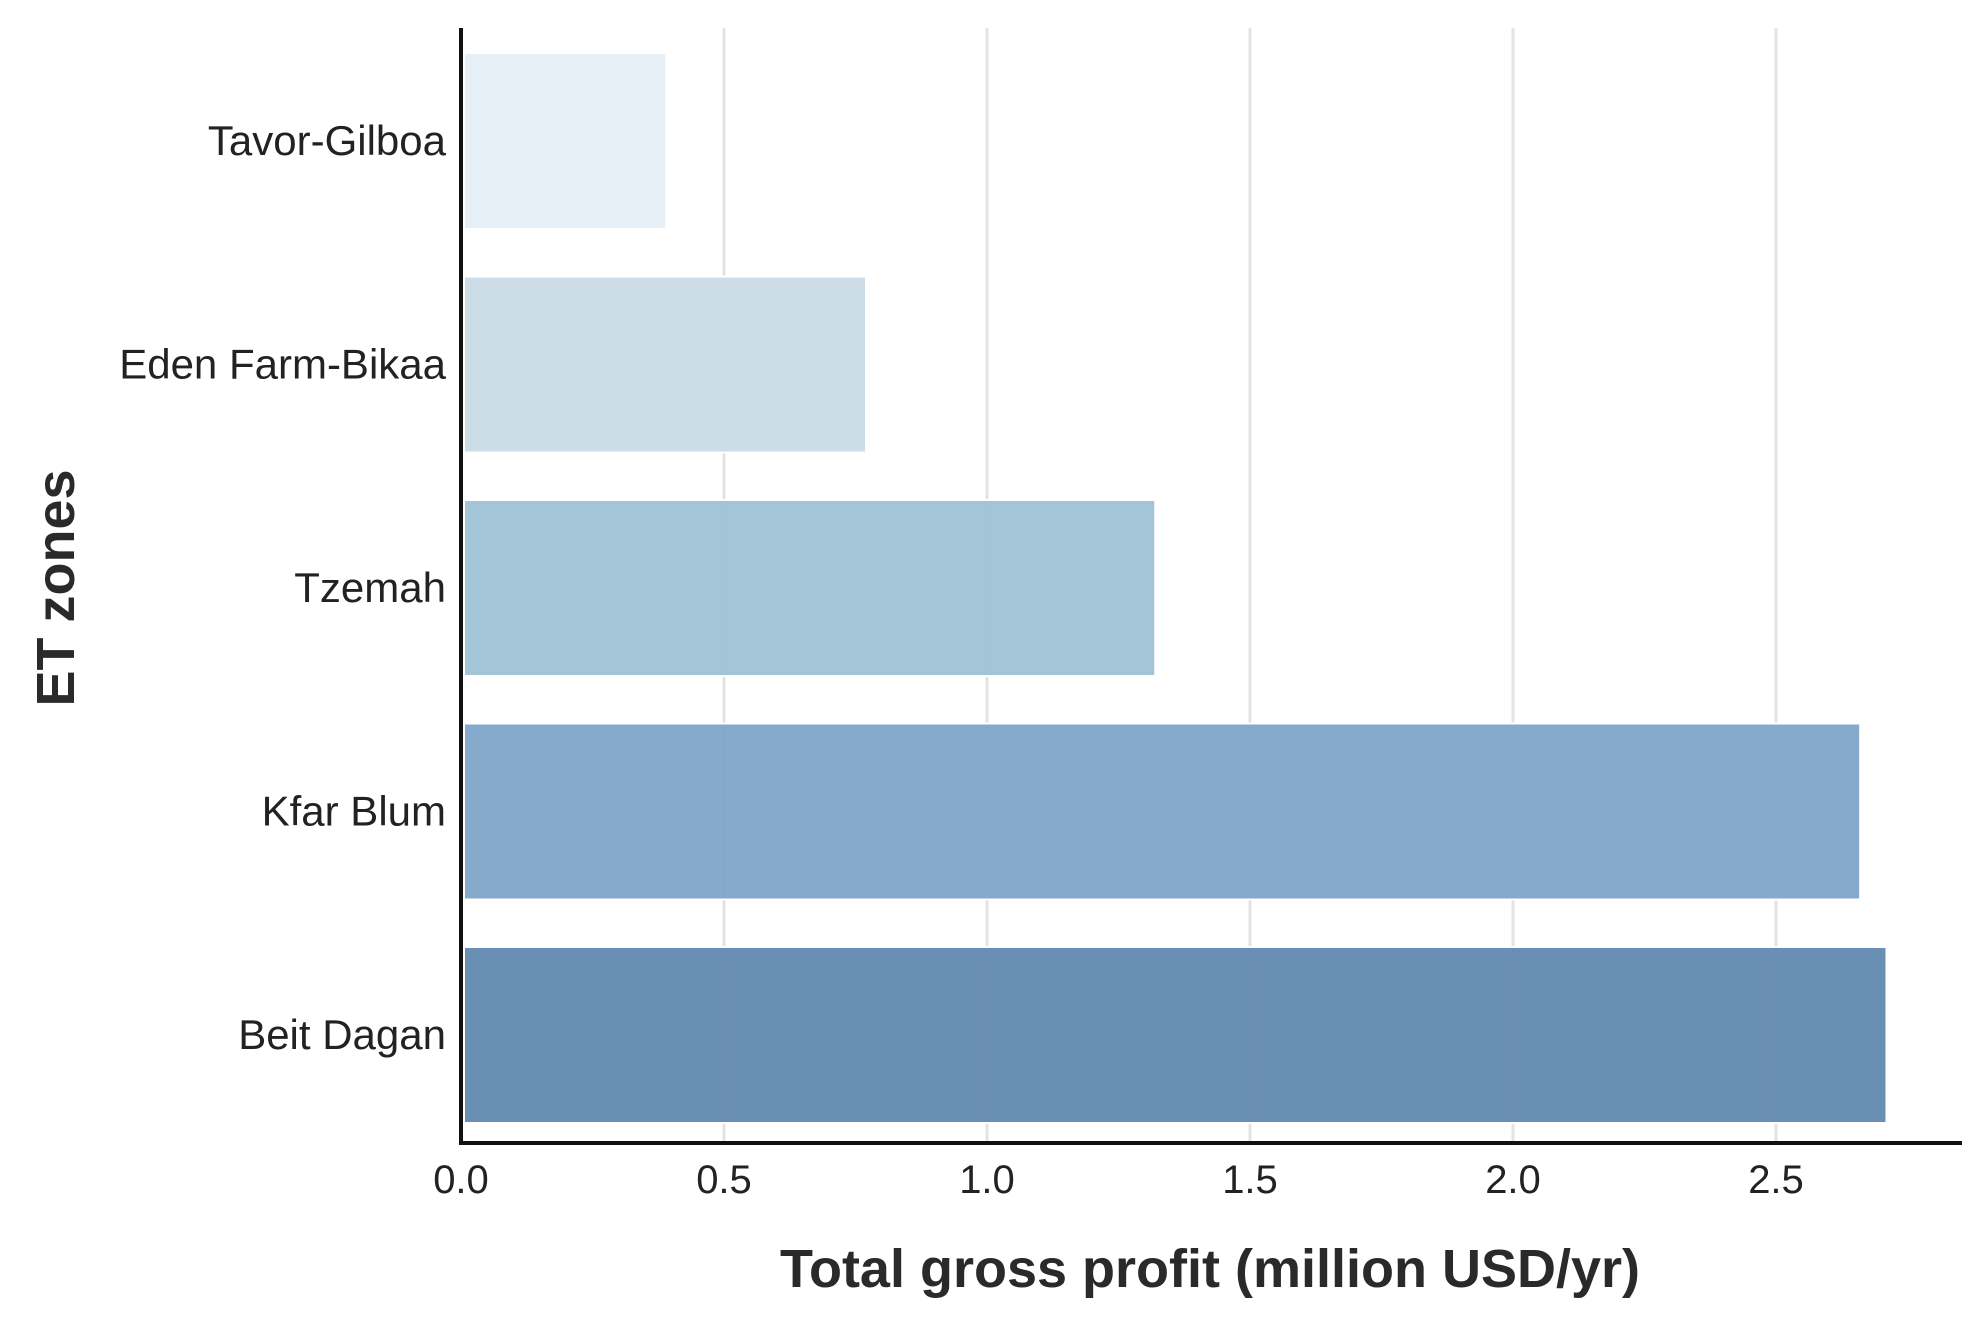 Image resolution: width=1977 pixels, height=1324 pixels. What do you see at coordinates (1210, 1269) in the screenshot?
I see `x-axis-title: Total gross profit (million USD/yr)` at bounding box center [1210, 1269].